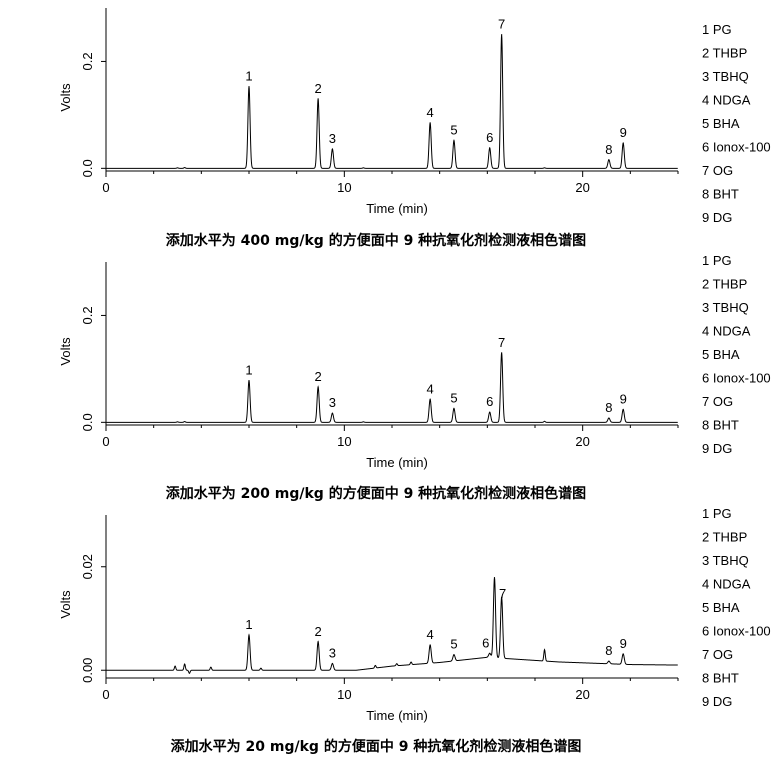 The image size is (784, 771). What do you see at coordinates (376, 746) in the screenshot?
I see `chart-caption: 添加水平为 20 mg/kg 的方便面中 9 种抗氧化剂检测液相色谱图` at bounding box center [376, 746].